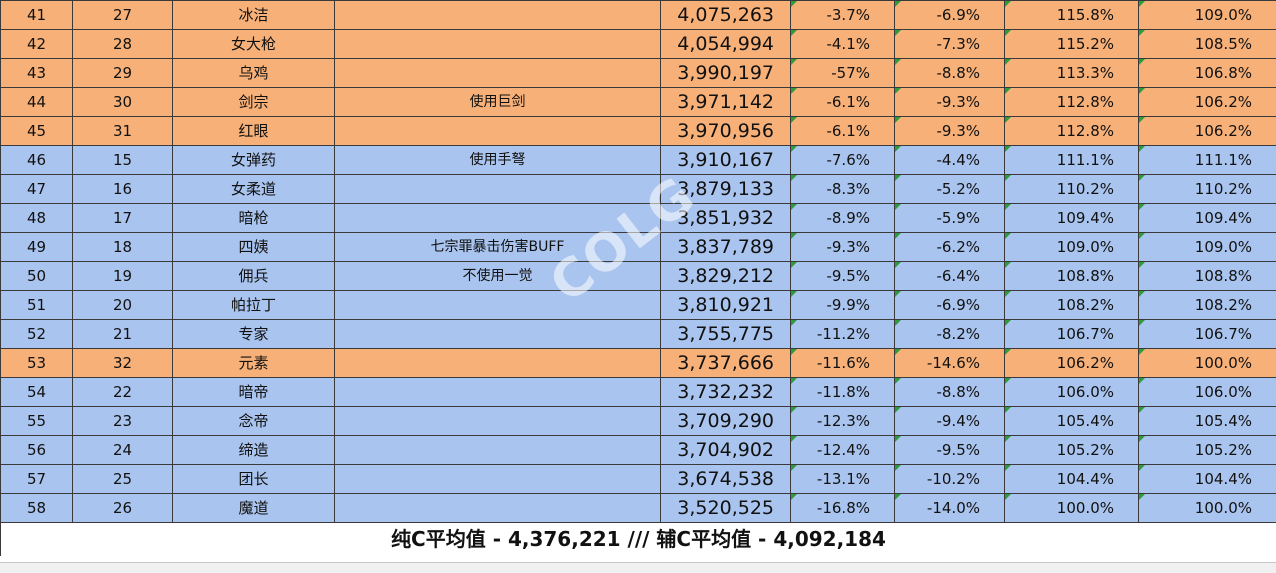  I want to click on ratio-pct-2-cell: 105.4%, so click(1207, 421).